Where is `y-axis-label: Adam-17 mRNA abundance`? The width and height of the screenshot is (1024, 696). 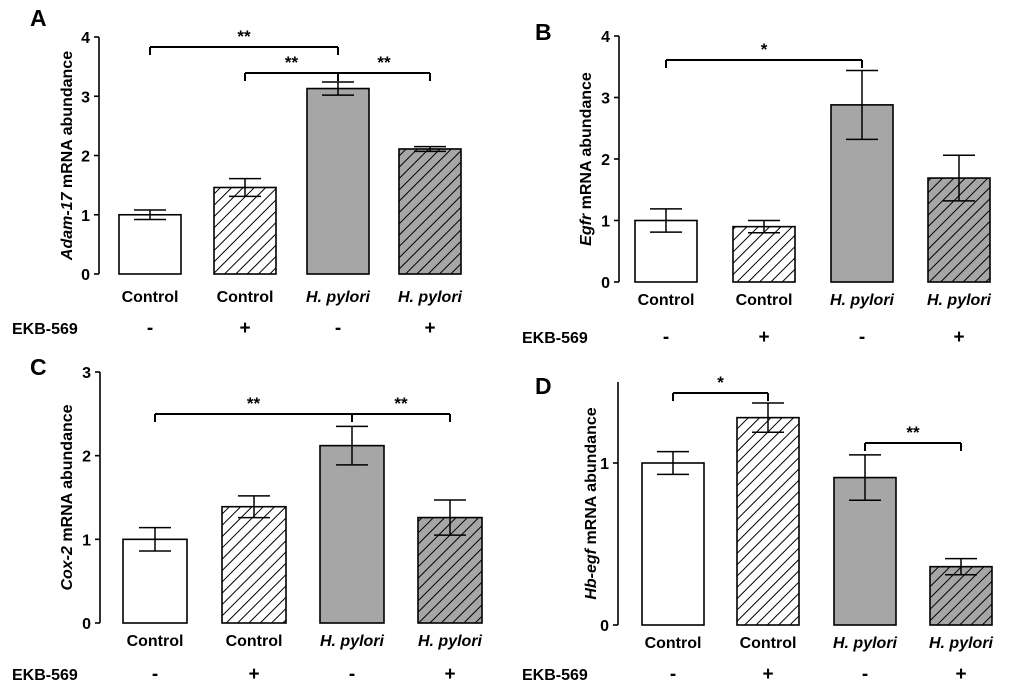
y-axis-label: Adam-17 mRNA abundance is located at coordinates (67, 156).